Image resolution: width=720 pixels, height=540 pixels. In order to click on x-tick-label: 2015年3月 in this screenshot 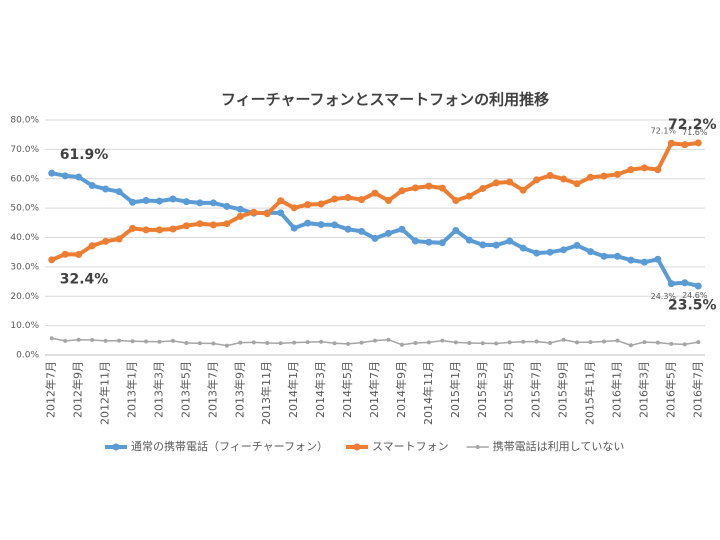, I will do `click(482, 389)`.